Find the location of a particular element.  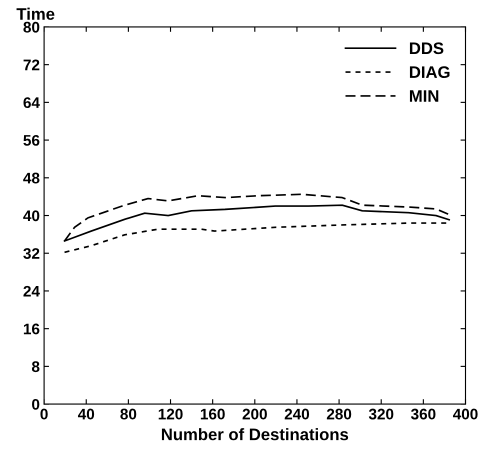

legend-label: DIAG is located at coordinates (430, 72).